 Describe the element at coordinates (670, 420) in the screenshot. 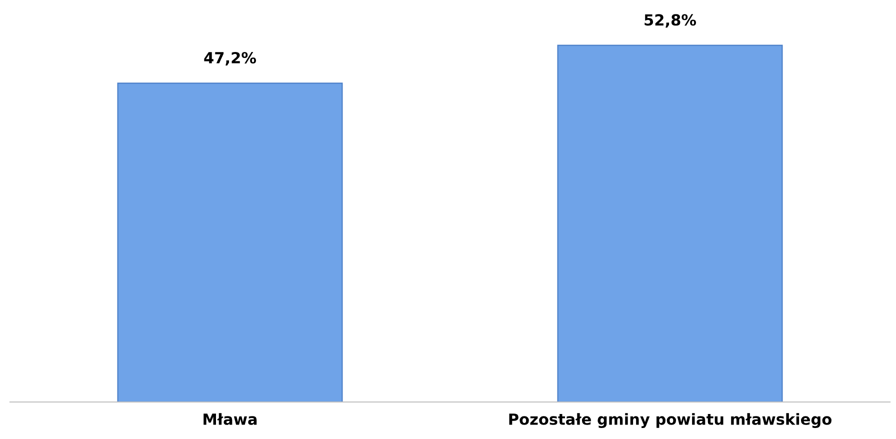

I see `x-tick-label: Pozostałe gminy powiatu mławskiego` at that location.